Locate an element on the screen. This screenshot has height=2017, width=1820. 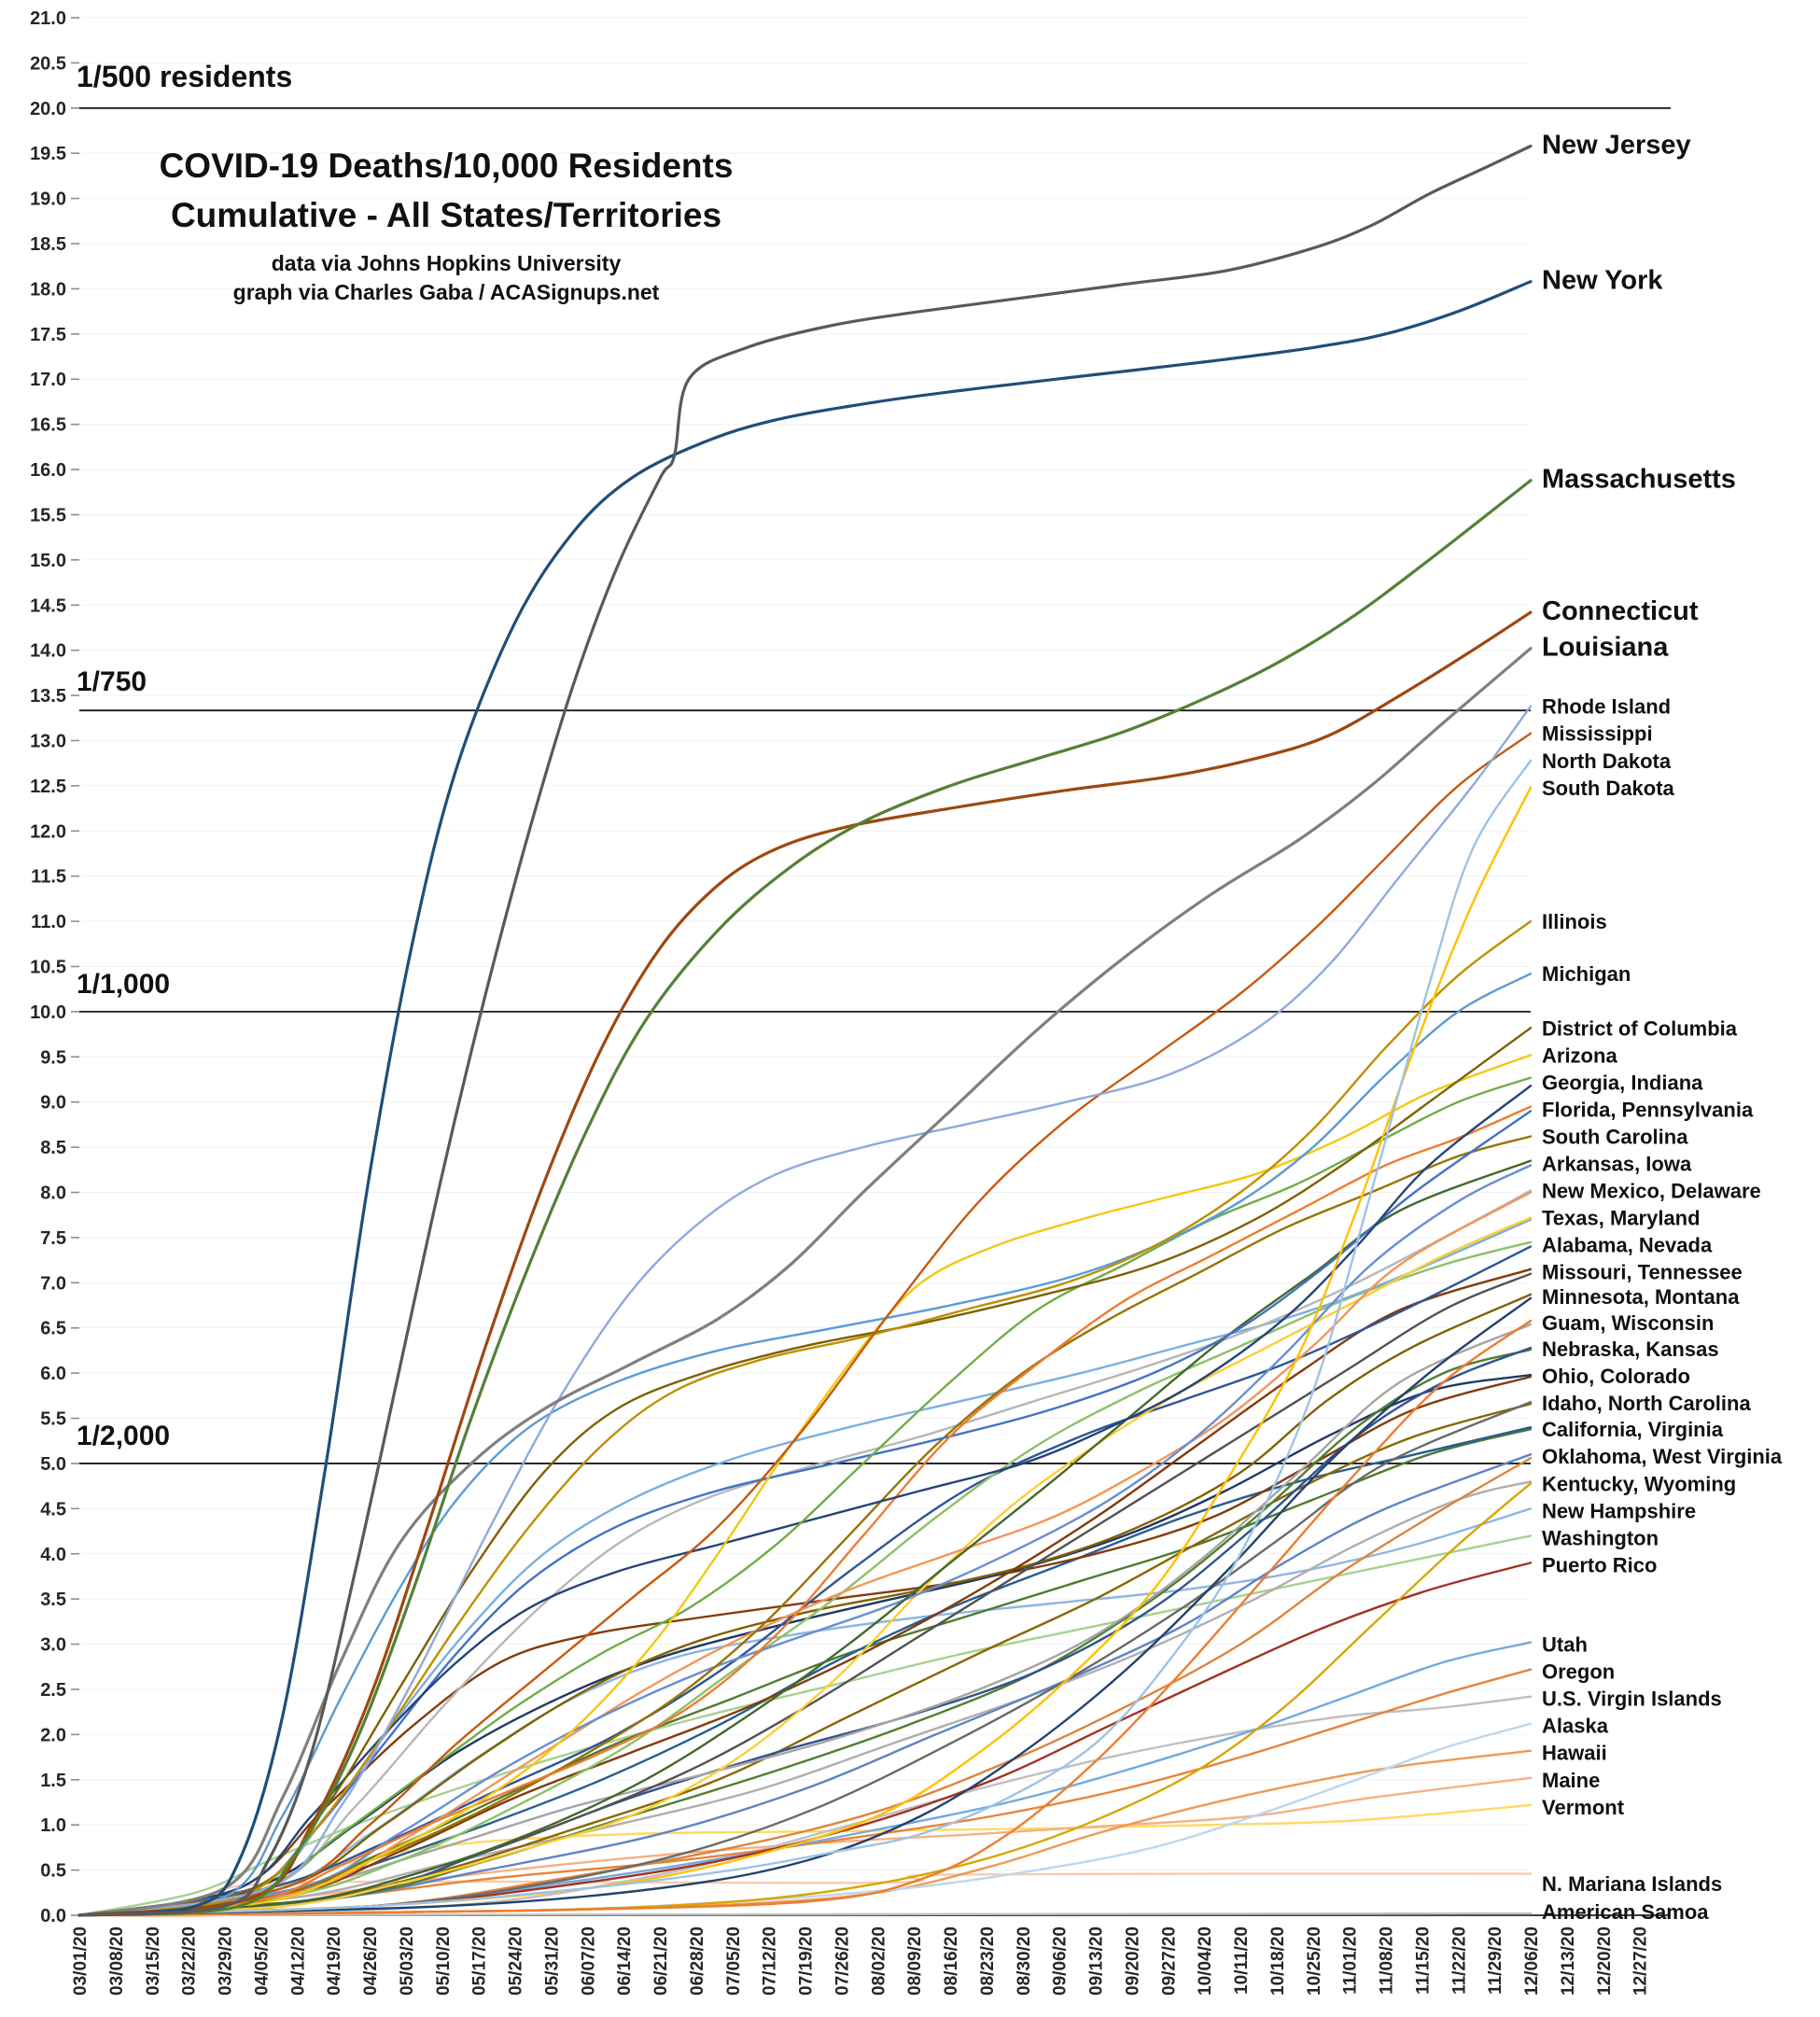
series-label-oklahoma-west-virginia: Oklahoma, West Virginia is located at coordinates (1662, 1456).